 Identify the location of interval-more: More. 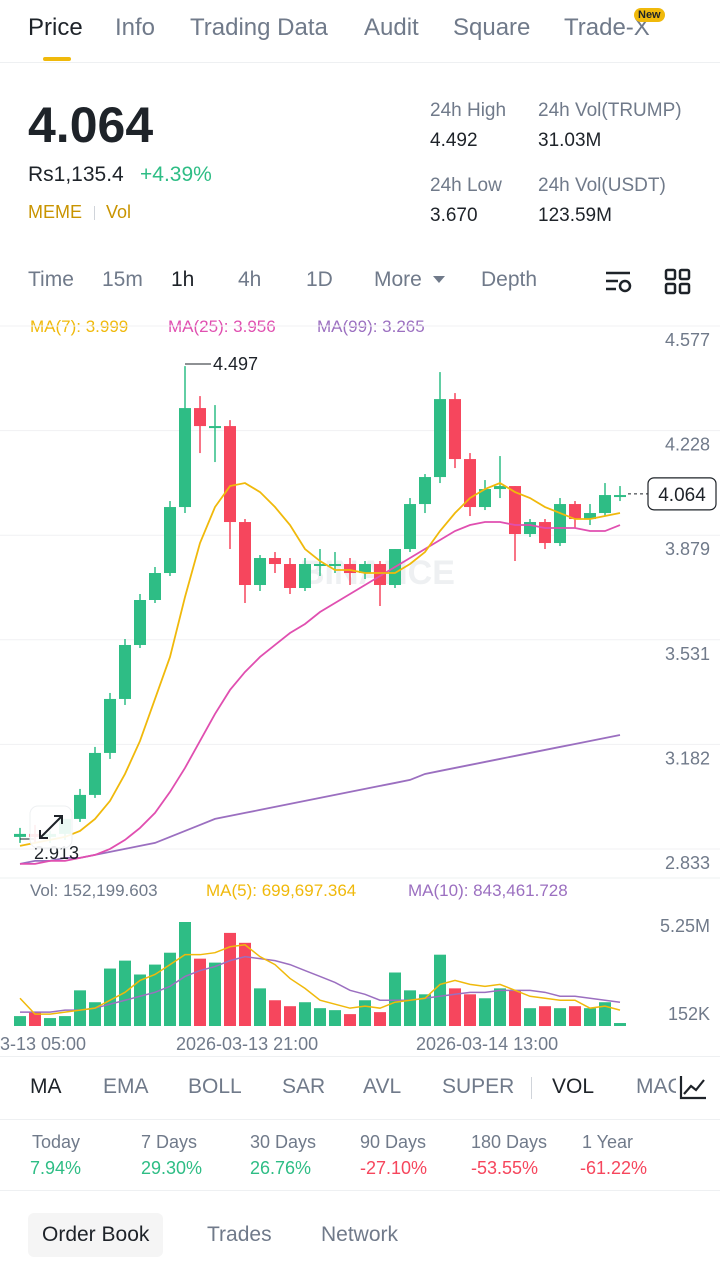
(410, 280).